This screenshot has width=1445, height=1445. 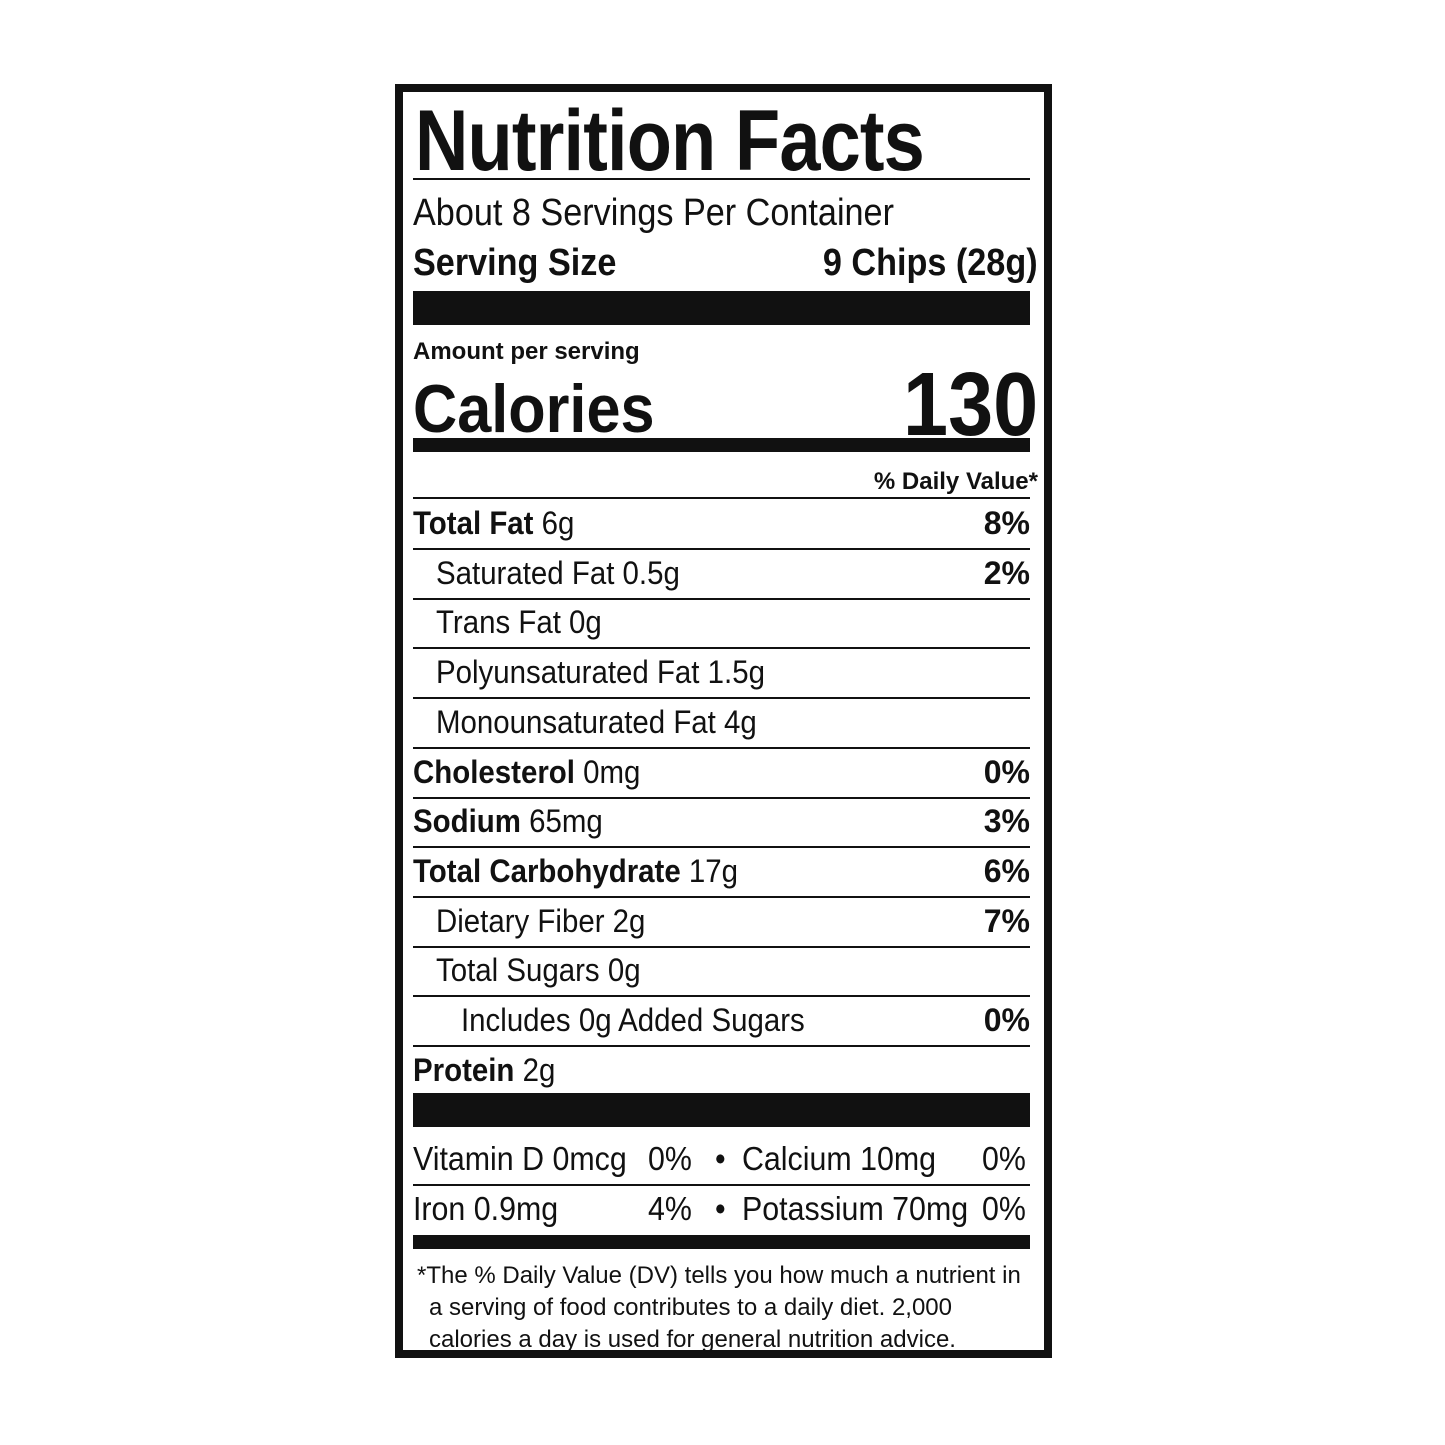 What do you see at coordinates (515, 263) in the screenshot?
I see `serving-size-label: Serving Size` at bounding box center [515, 263].